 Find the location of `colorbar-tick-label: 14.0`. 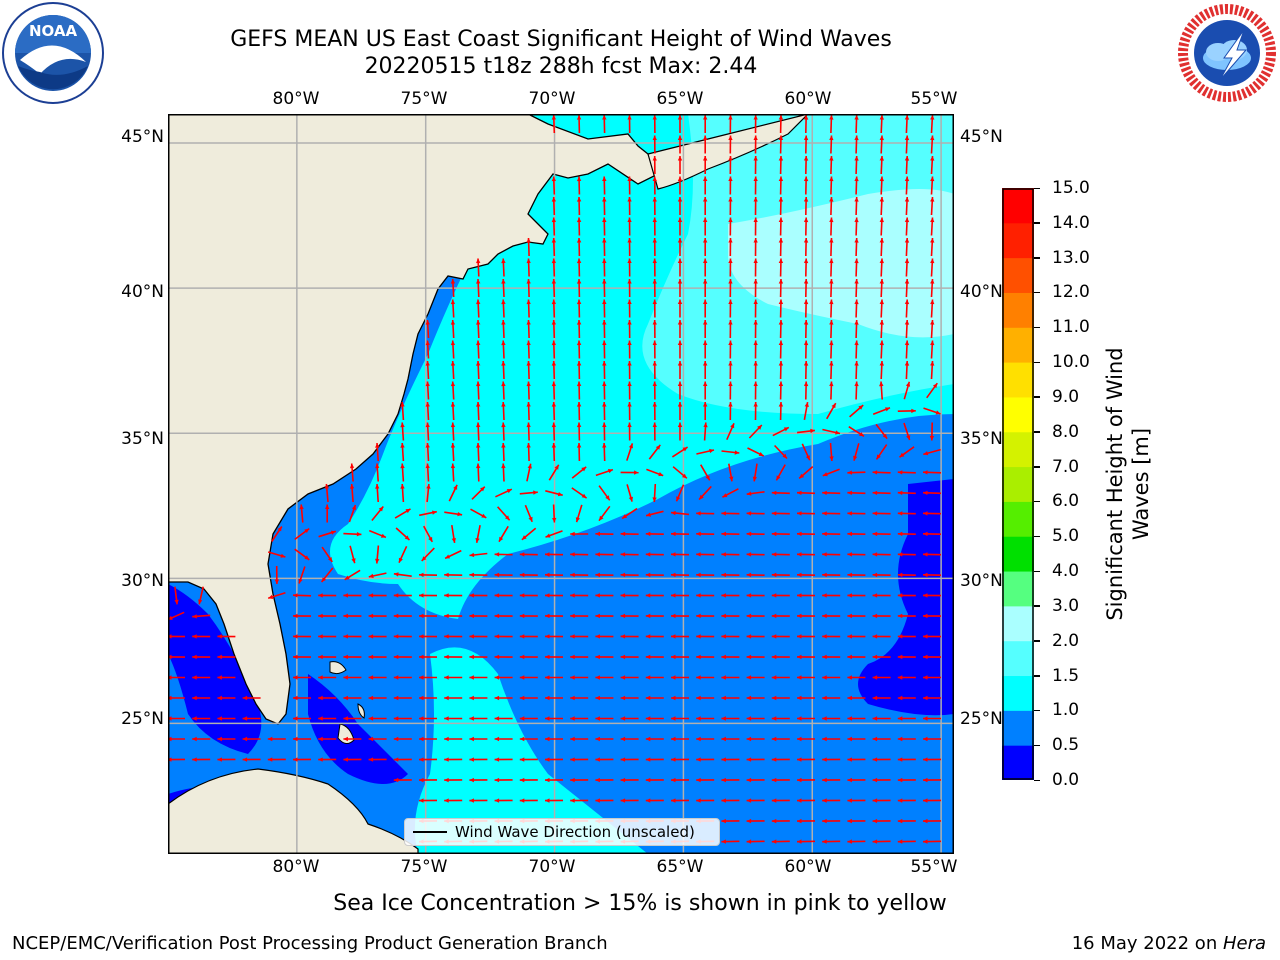

colorbar-tick-label: 14.0 is located at coordinates (1071, 222).